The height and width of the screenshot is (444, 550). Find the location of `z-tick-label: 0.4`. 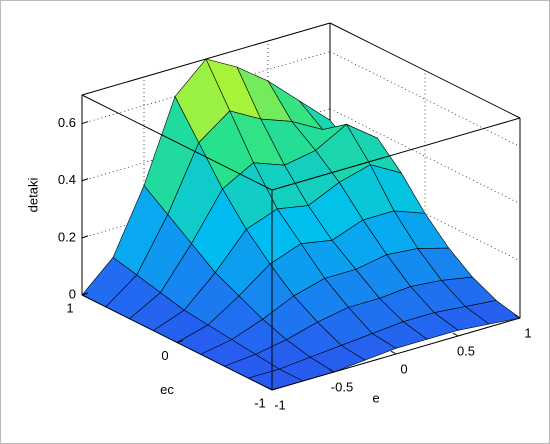

z-tick-label: 0.4 is located at coordinates (67, 179).